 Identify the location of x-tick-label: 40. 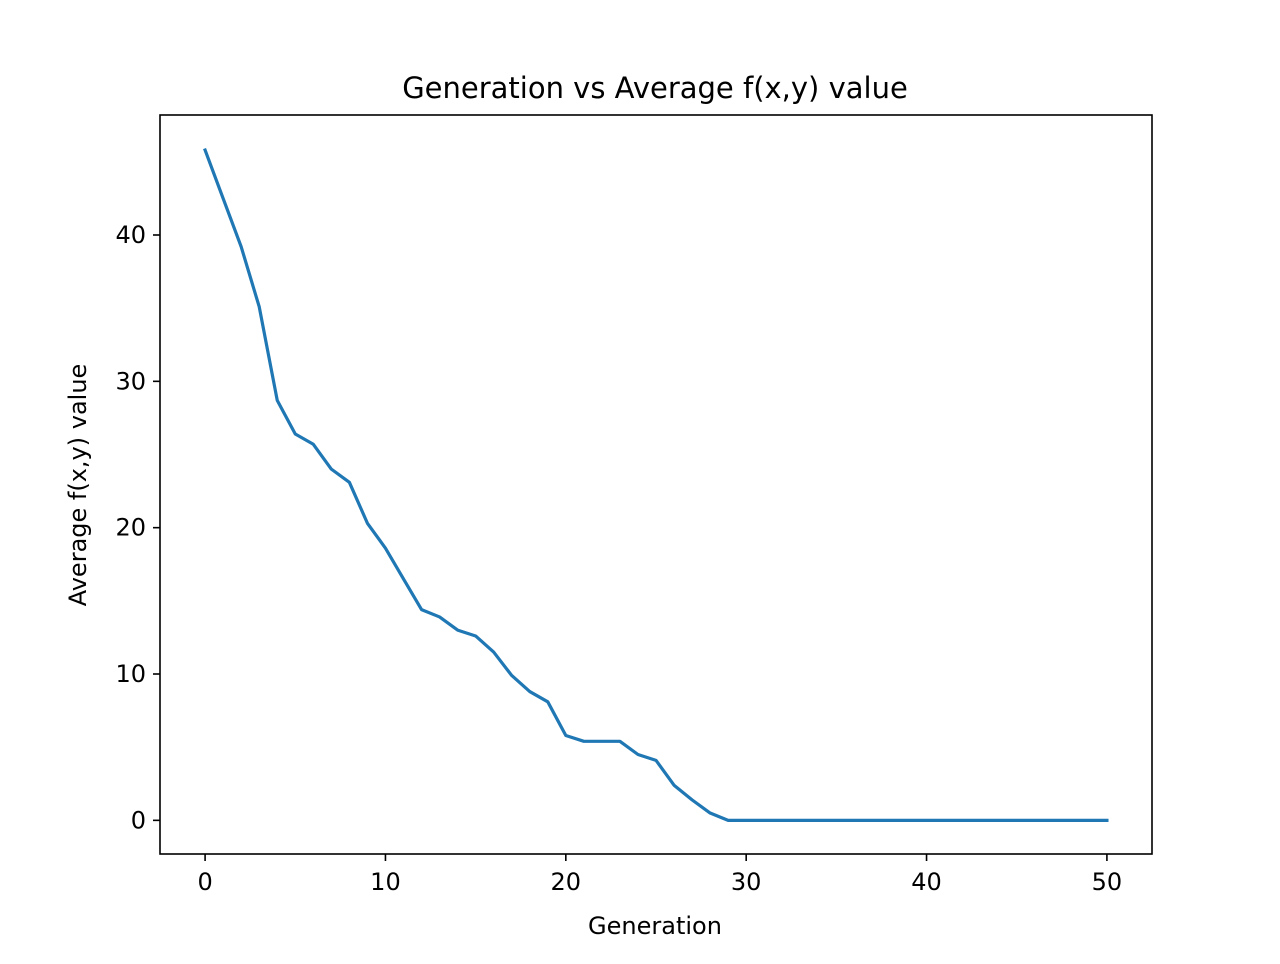
(926, 882).